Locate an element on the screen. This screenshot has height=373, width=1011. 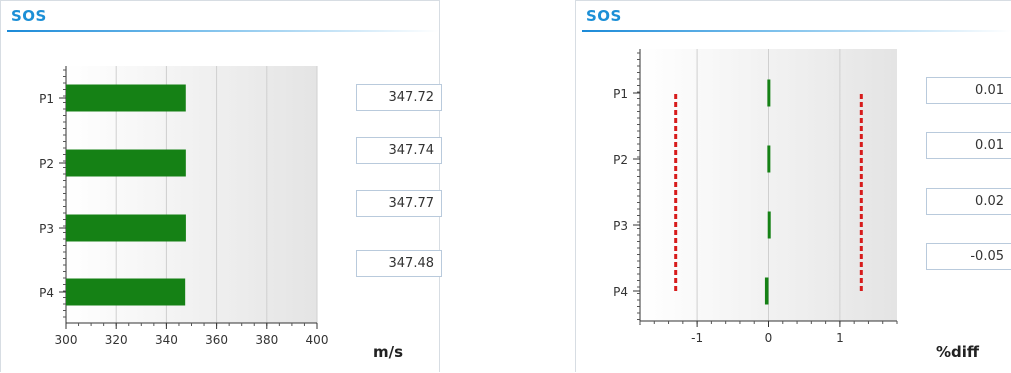
x-tick-label: 380 is located at coordinates (266, 340).